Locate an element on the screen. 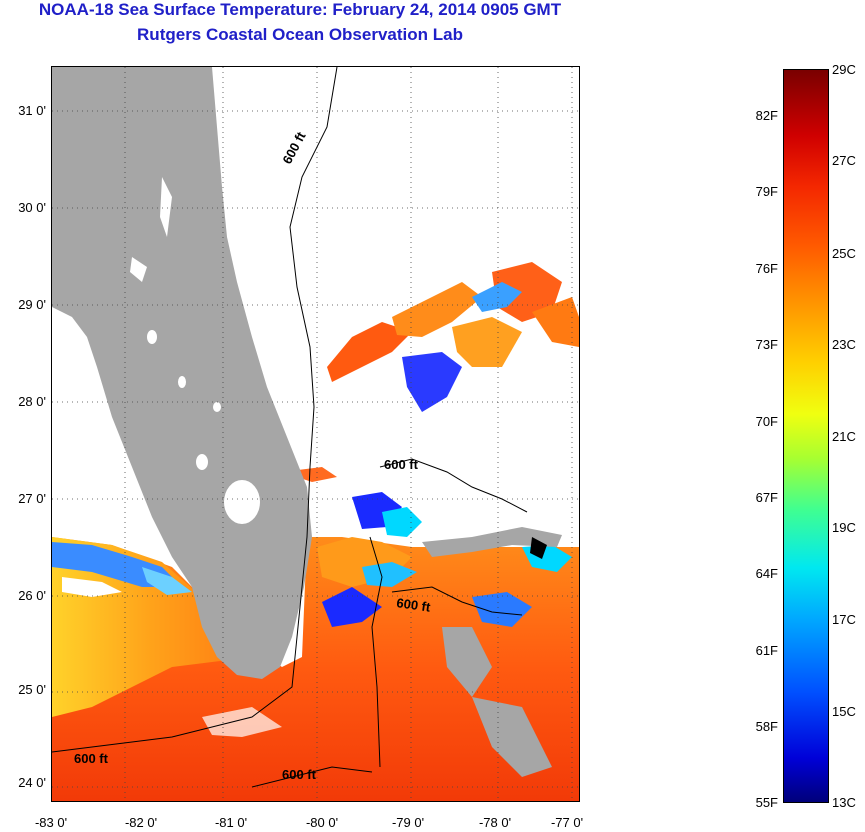  colorbar-label-70f: 70F is located at coordinates (766, 421).